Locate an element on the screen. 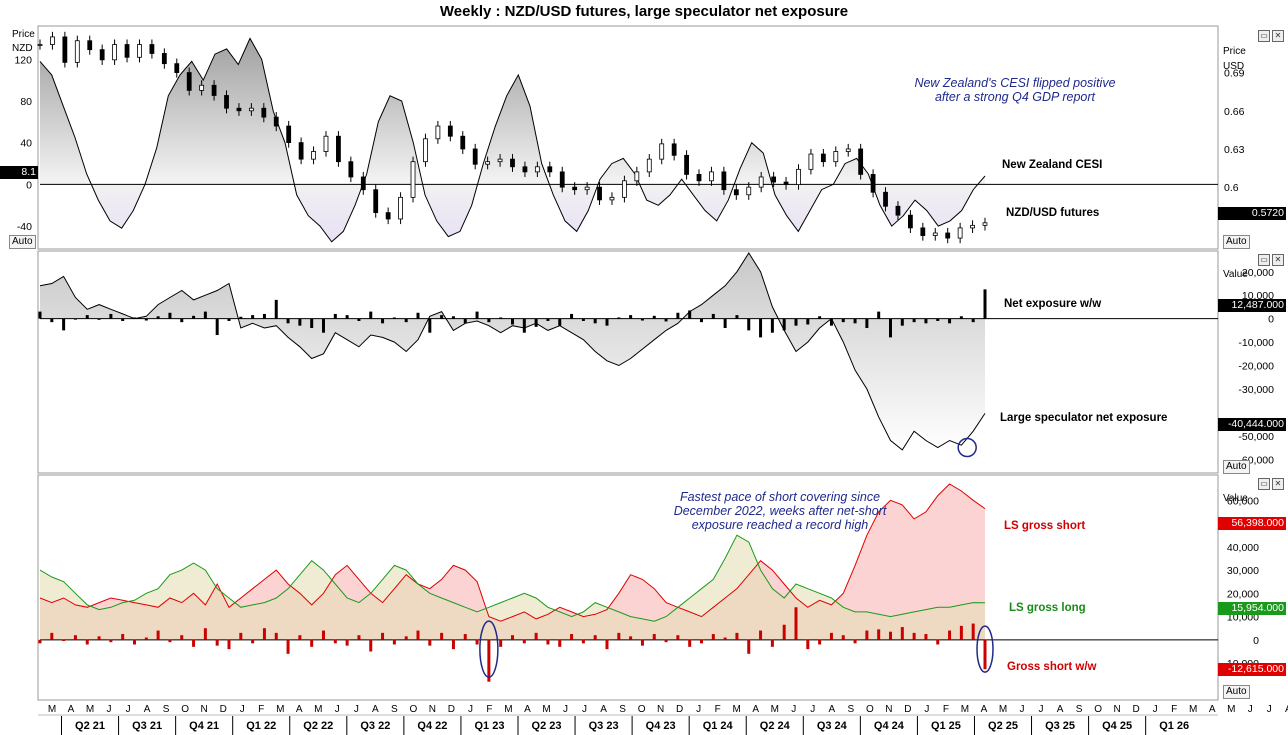 The height and width of the screenshot is (735, 1288). time-axis-quarter-label: Q2 24 is located at coordinates (775, 726).